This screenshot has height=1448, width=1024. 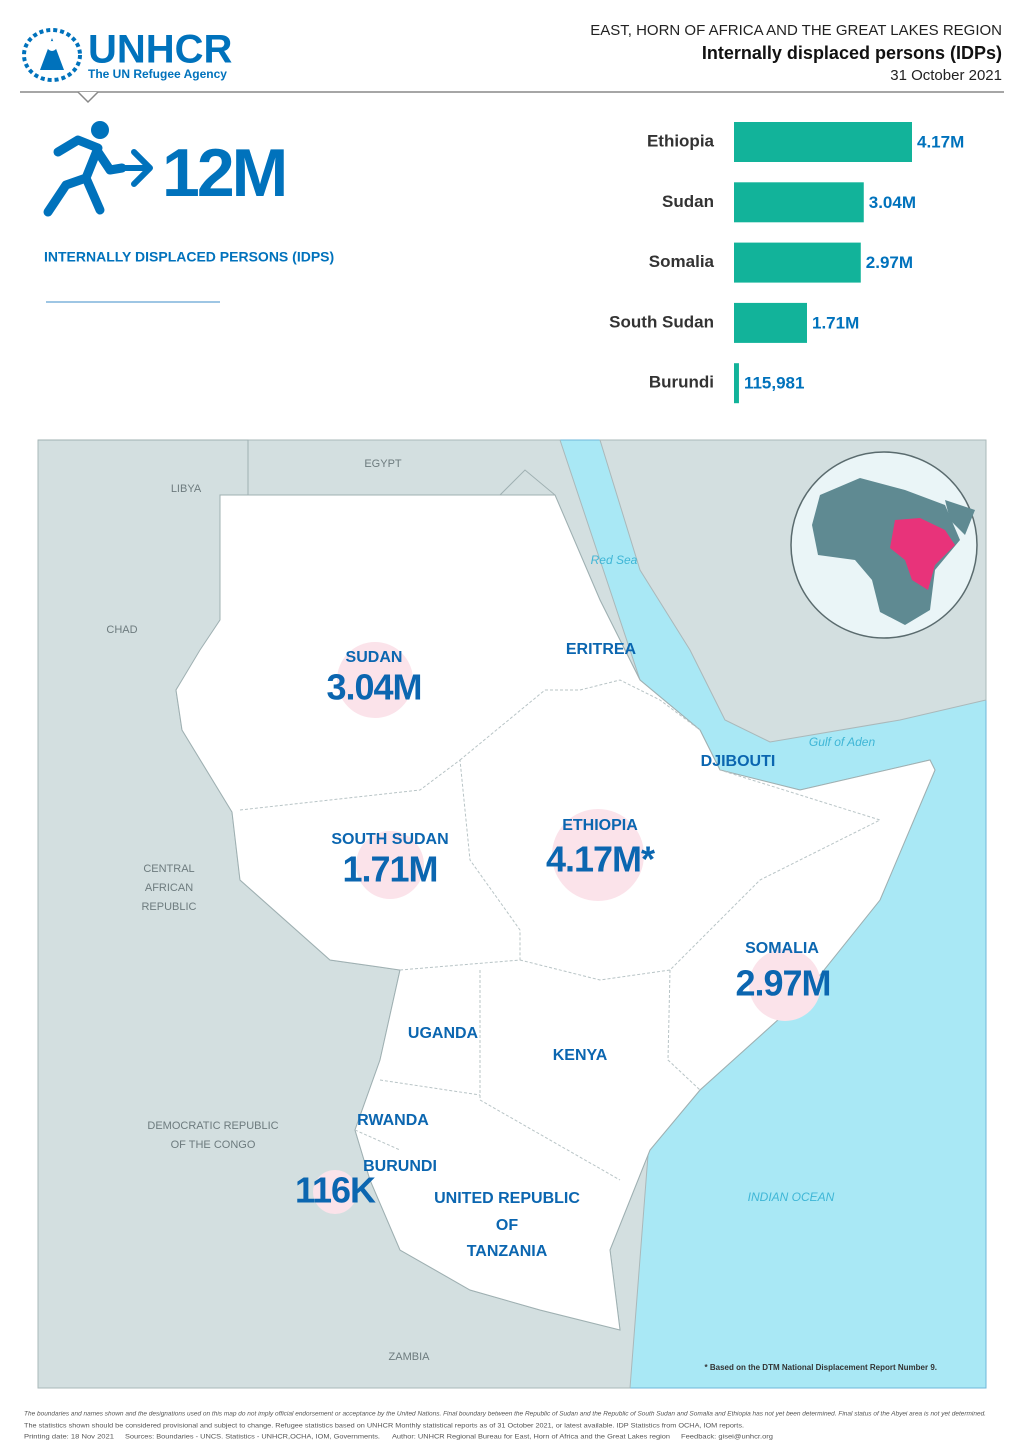 What do you see at coordinates (889, 262) in the screenshot?
I see `value-label: 2.97M` at bounding box center [889, 262].